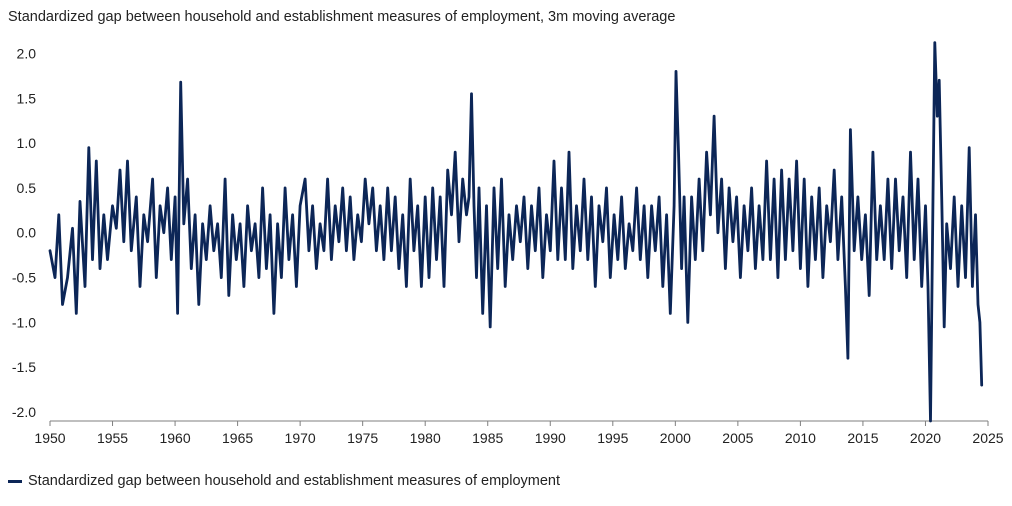  What do you see at coordinates (24, 322) in the screenshot?
I see `y-tick-label: -1.0` at bounding box center [24, 322].